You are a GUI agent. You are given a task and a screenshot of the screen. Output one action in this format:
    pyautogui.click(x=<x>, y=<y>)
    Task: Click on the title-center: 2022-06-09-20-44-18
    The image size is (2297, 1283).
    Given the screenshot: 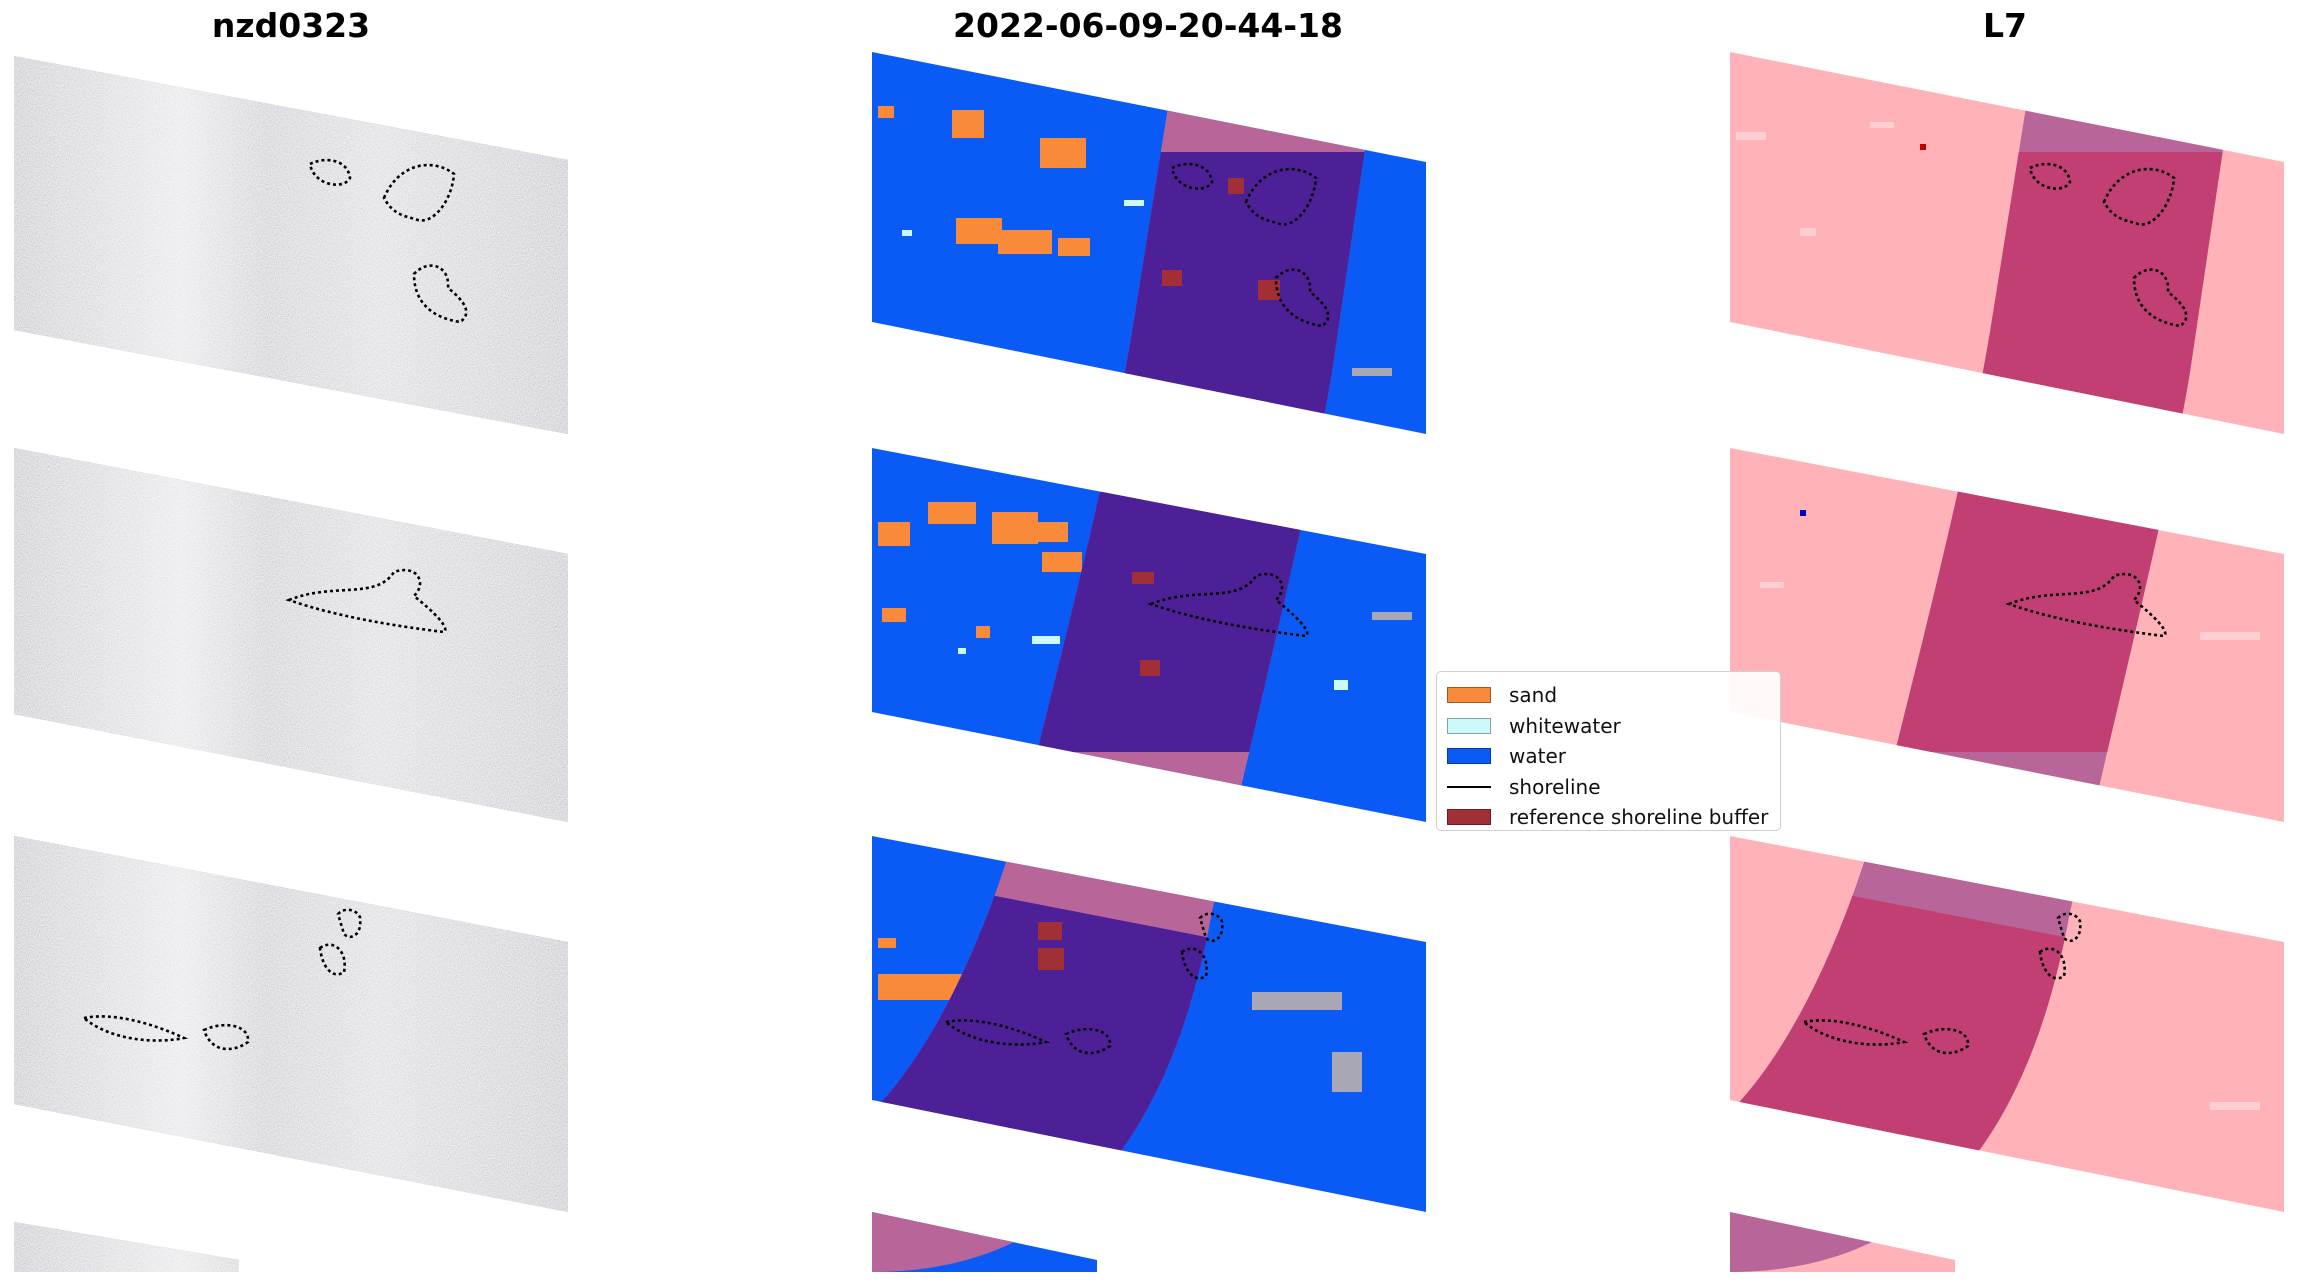 What is the action you would take?
    pyautogui.click(x=1148, y=25)
    